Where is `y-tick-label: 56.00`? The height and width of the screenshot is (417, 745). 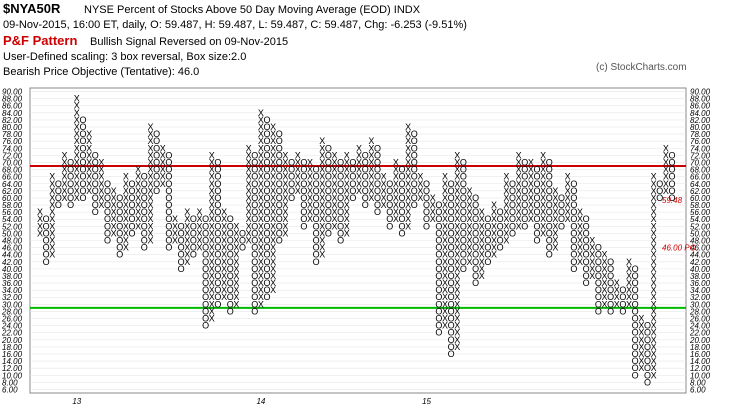 y-tick-label: 56.00 is located at coordinates (700, 212).